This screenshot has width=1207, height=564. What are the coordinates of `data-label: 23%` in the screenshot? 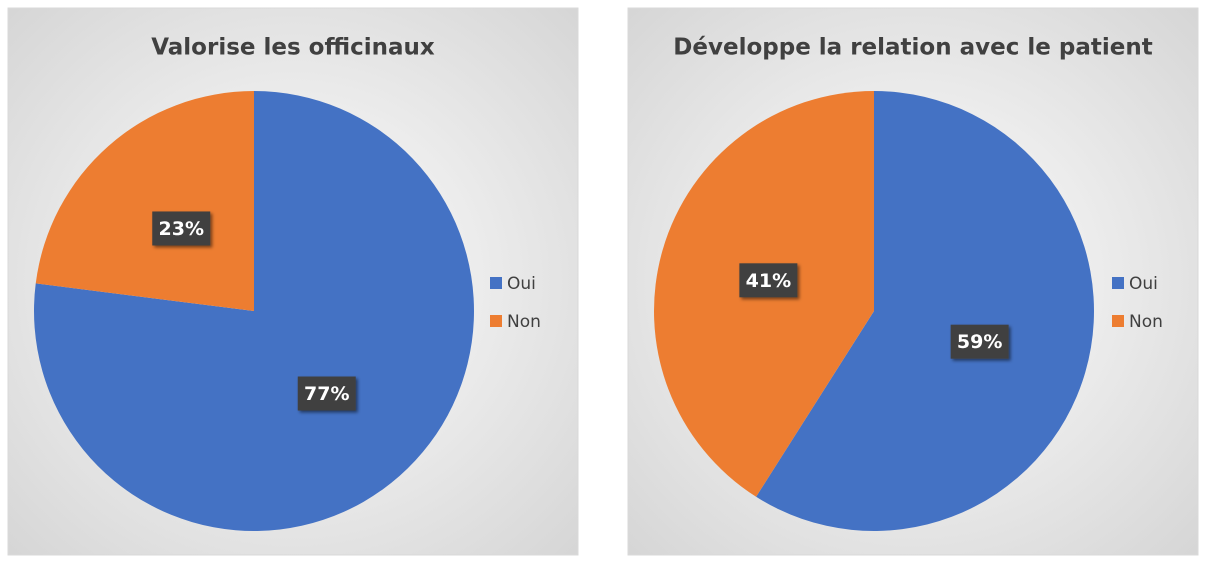 It's located at (181, 229).